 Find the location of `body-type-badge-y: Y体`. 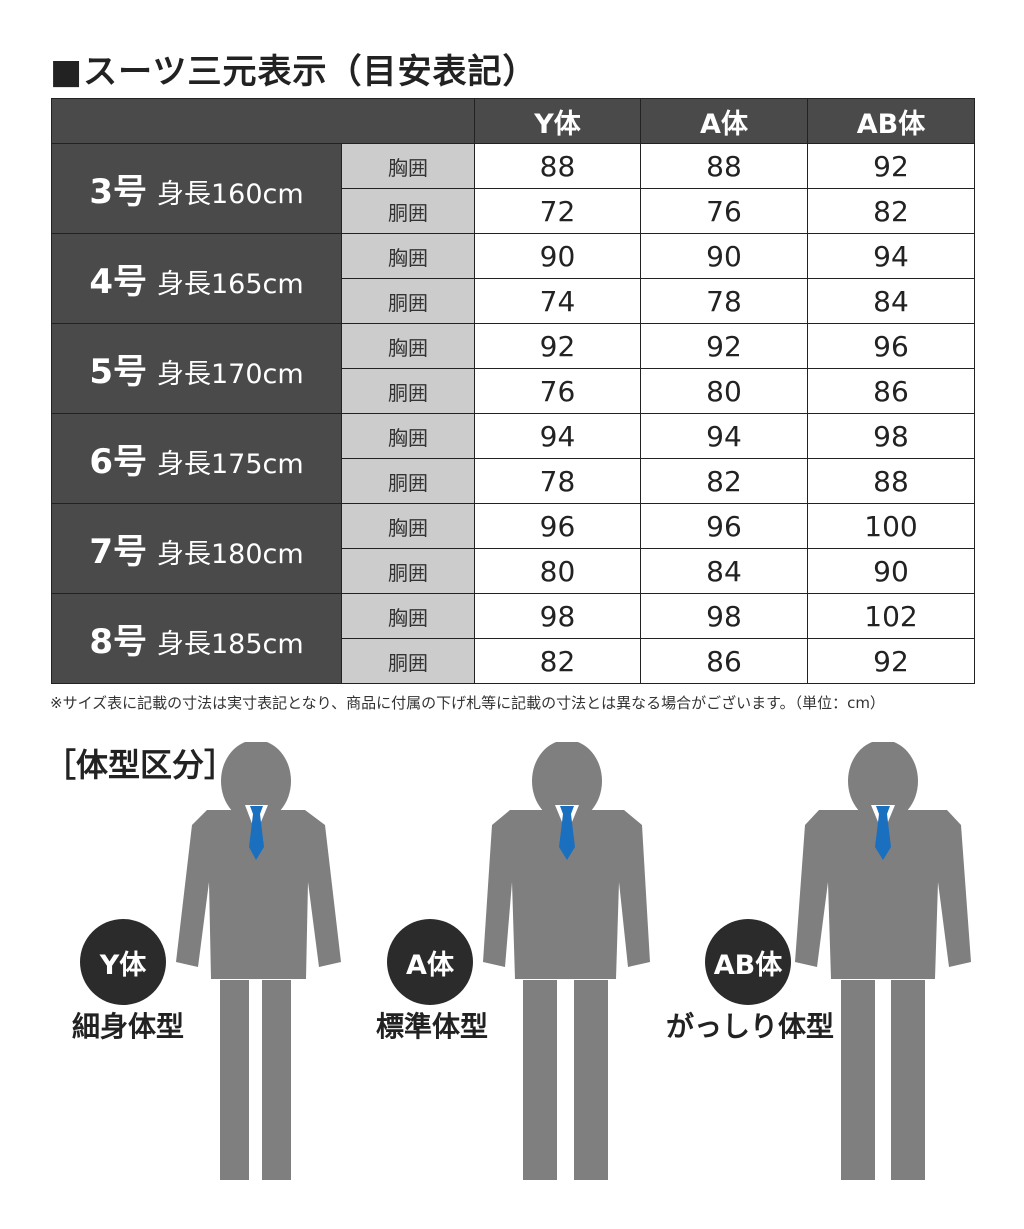

body-type-badge-y: Y体 is located at coordinates (123, 962).